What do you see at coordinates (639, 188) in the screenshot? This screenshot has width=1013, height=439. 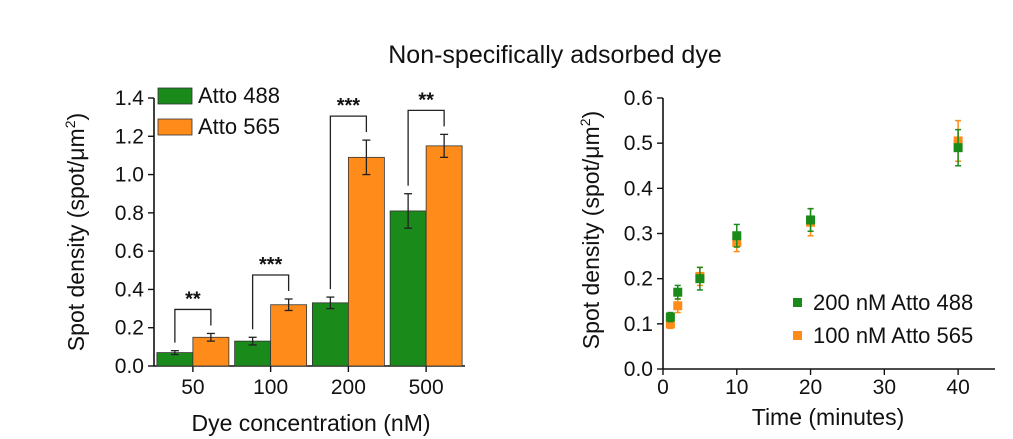 I see `scatter-y-tick-label: 0.4` at bounding box center [639, 188].